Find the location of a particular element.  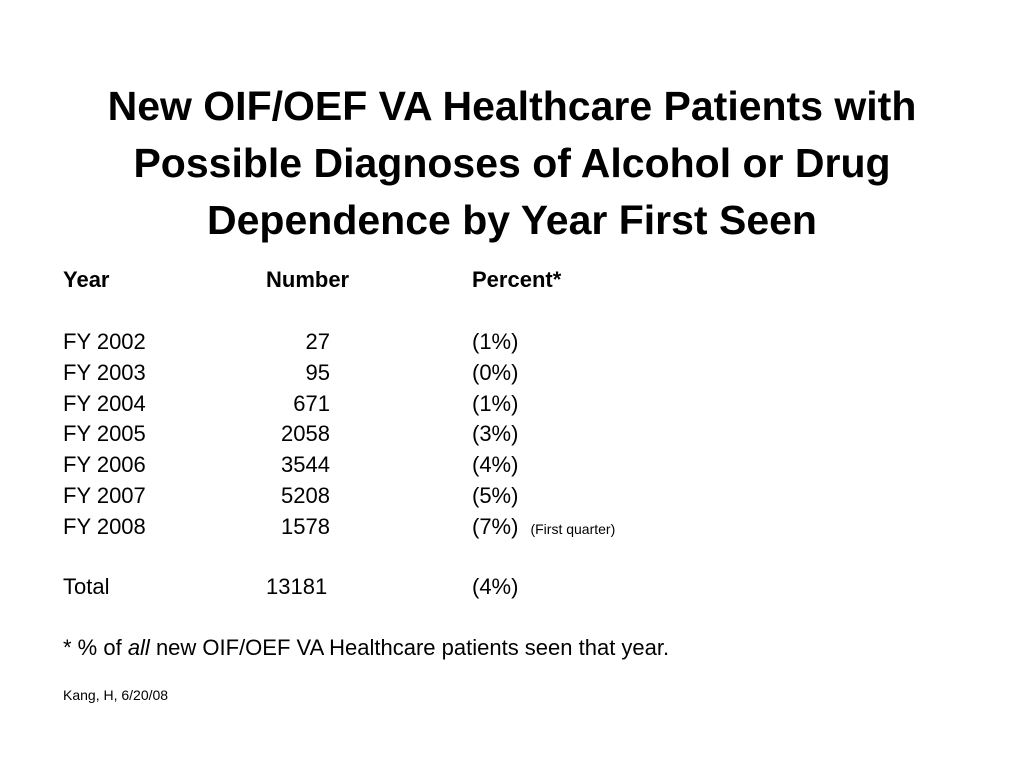

row-year: FY 2004 is located at coordinates (104, 403).